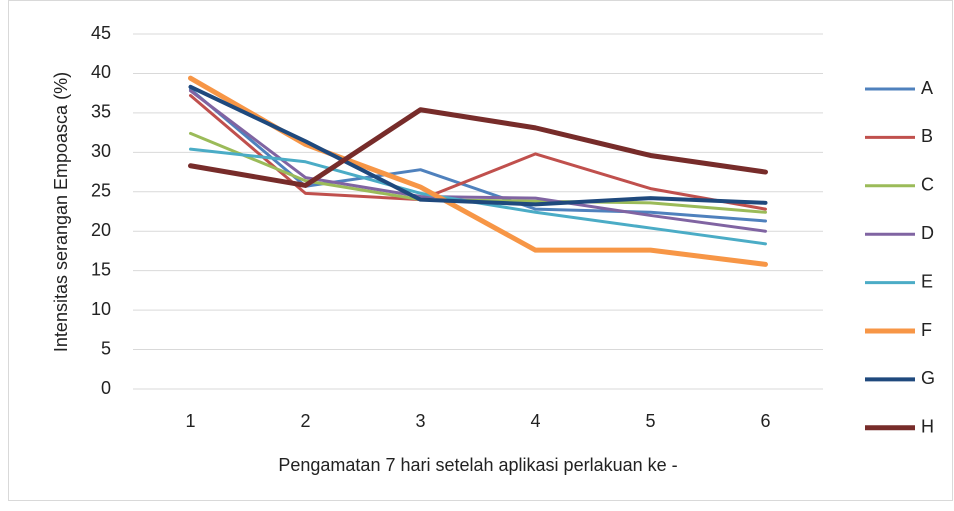 This screenshot has height=511, width=954. Describe the element at coordinates (927, 88) in the screenshot. I see `legend-label: A` at that location.